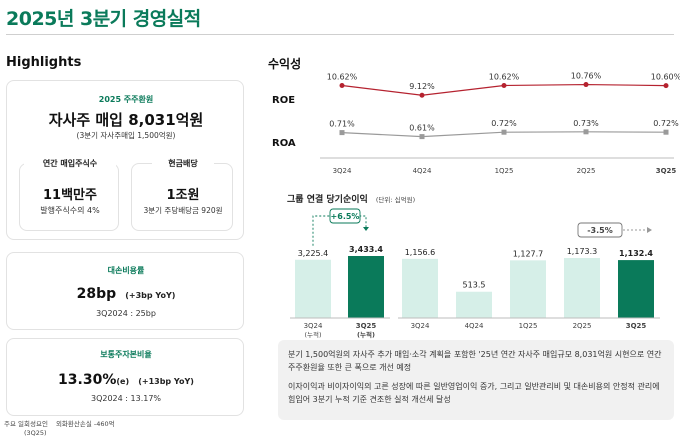 This screenshot has width=680, height=448. Describe the element at coordinates (183, 163) in the screenshot. I see `dividend-label: 현금배당` at that location.